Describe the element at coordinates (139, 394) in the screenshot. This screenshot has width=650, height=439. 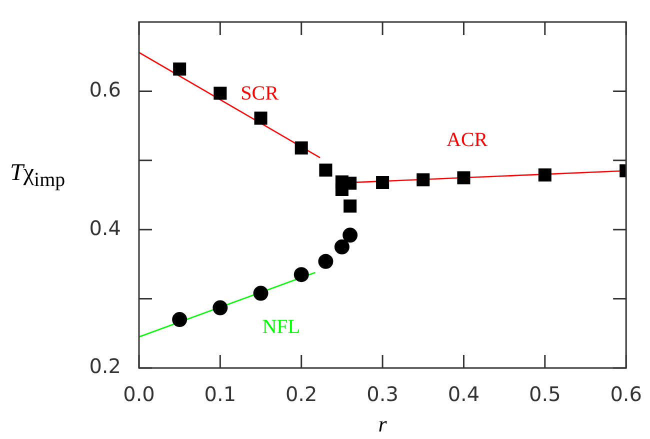
I see `x-tick-label: 0.0` at that location.